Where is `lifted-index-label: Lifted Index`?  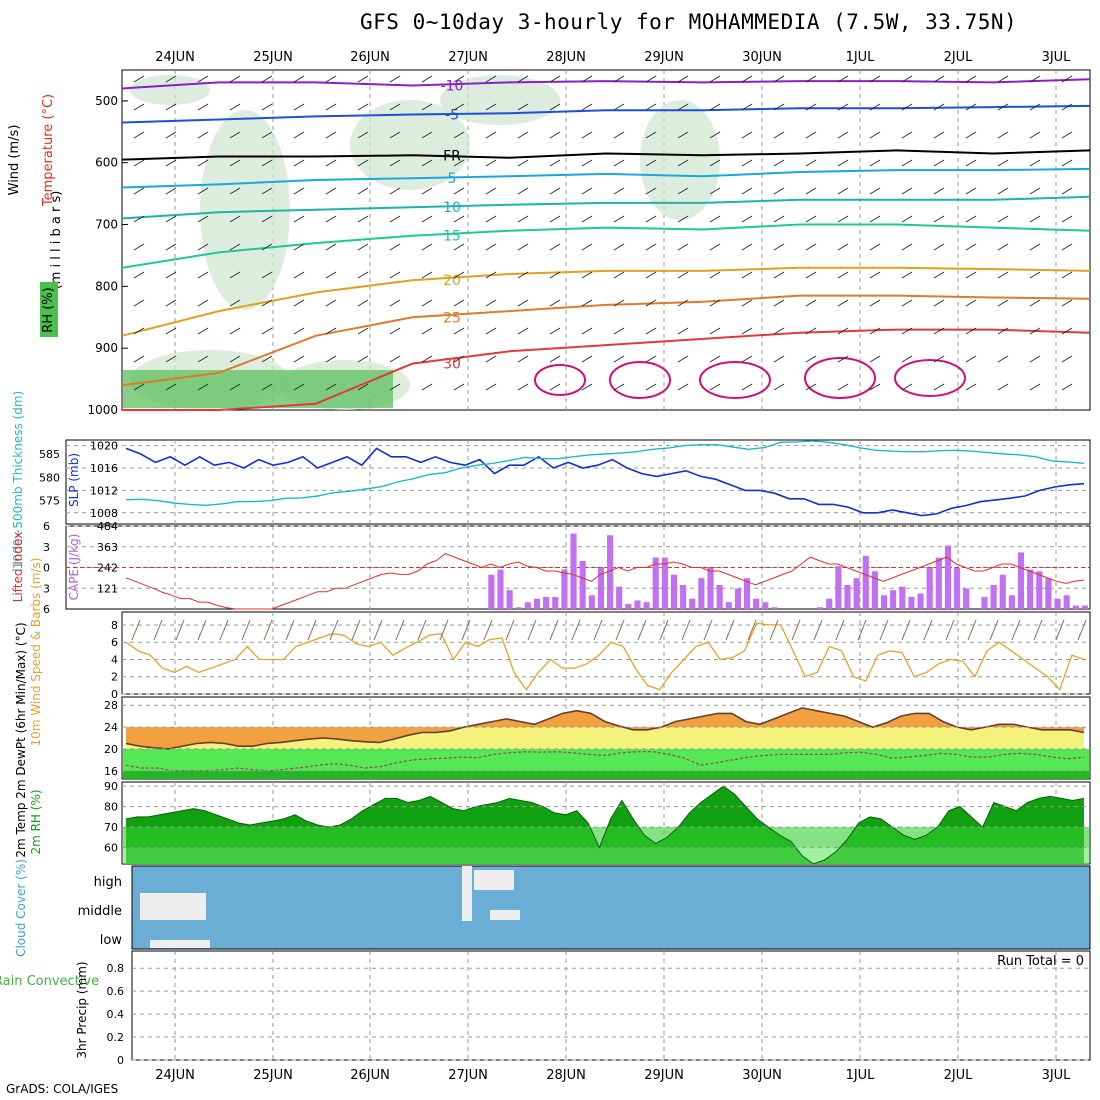
lifted-index-label: Lifted Index is located at coordinates (18, 567).